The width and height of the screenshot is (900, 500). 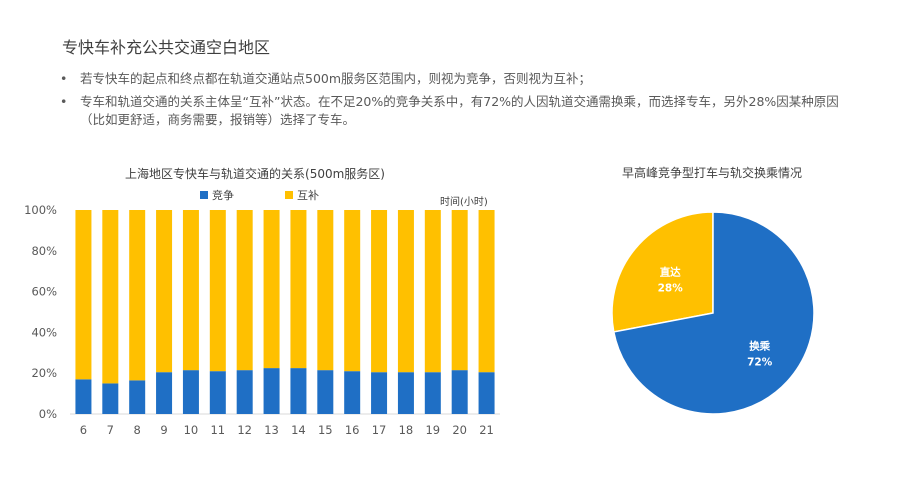 I want to click on x-tick-label: 17, so click(x=379, y=430).